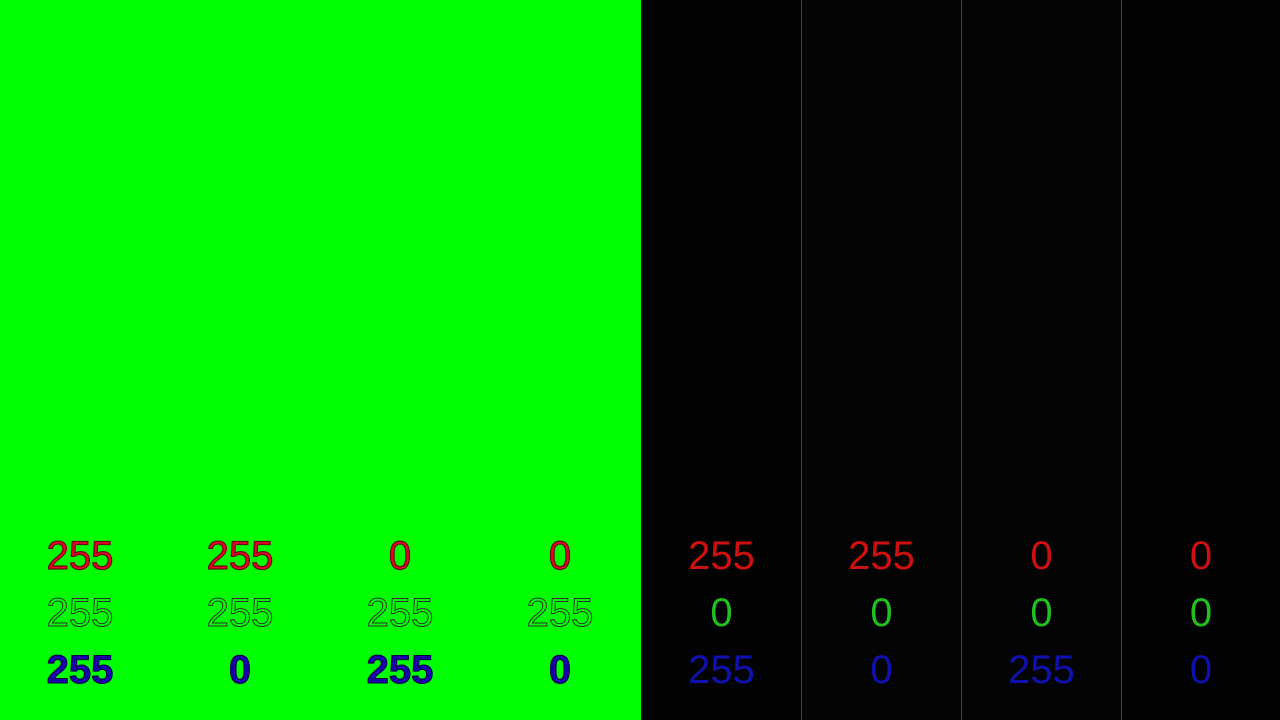  What do you see at coordinates (1200, 360) in the screenshot?
I see `right-column-4: 0 0 0` at bounding box center [1200, 360].